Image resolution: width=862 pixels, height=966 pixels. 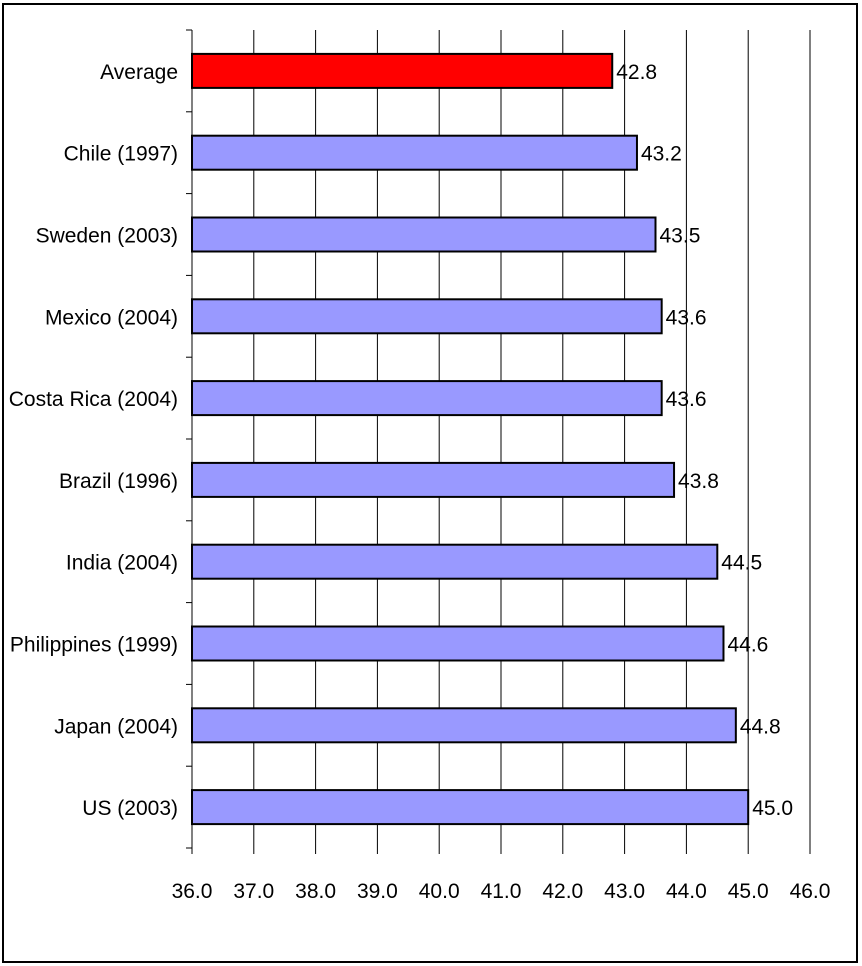 I want to click on x-tick-label: 36.0, so click(x=192, y=891).